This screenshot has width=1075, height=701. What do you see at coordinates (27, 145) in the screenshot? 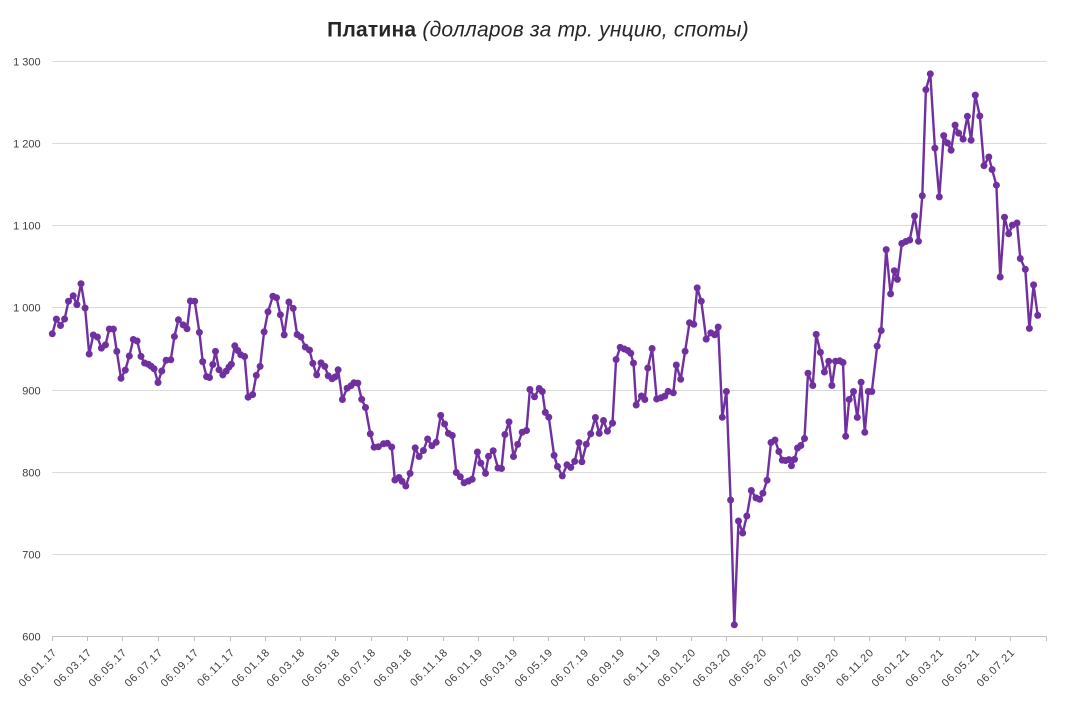
I see `svg-text: 1 200` at bounding box center [27, 145].